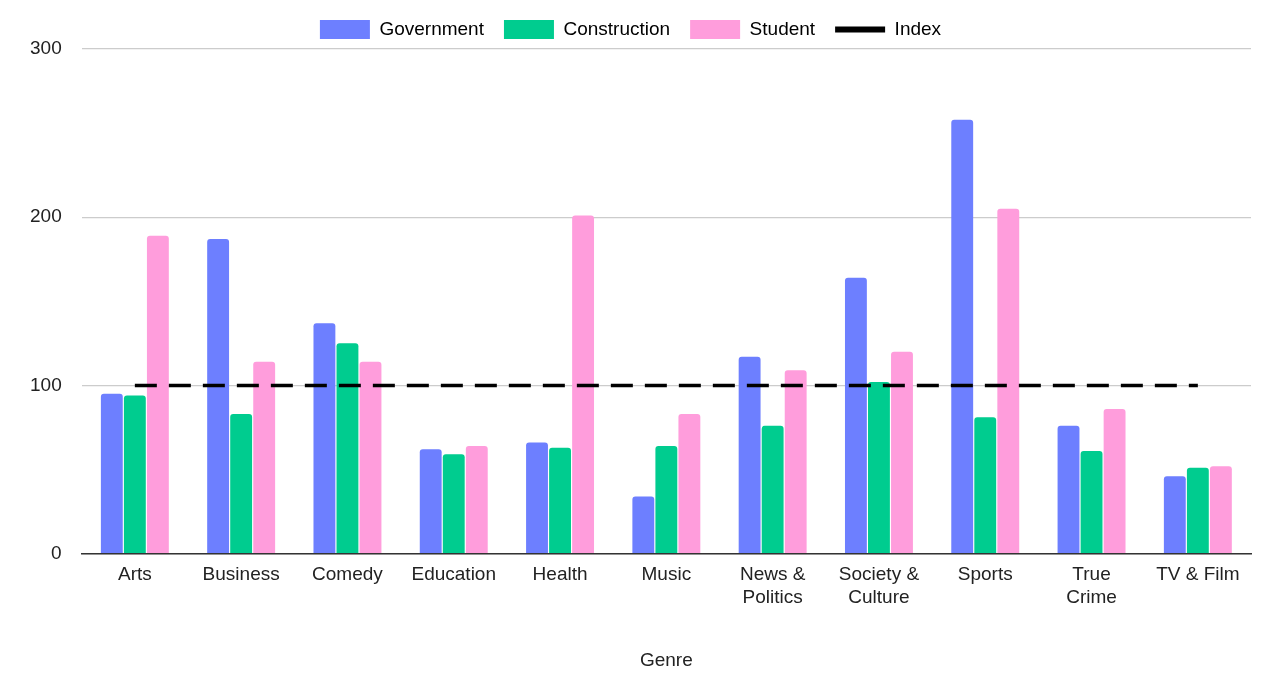  Describe the element at coordinates (134, 574) in the screenshot. I see `x-tick-label: Arts` at that location.